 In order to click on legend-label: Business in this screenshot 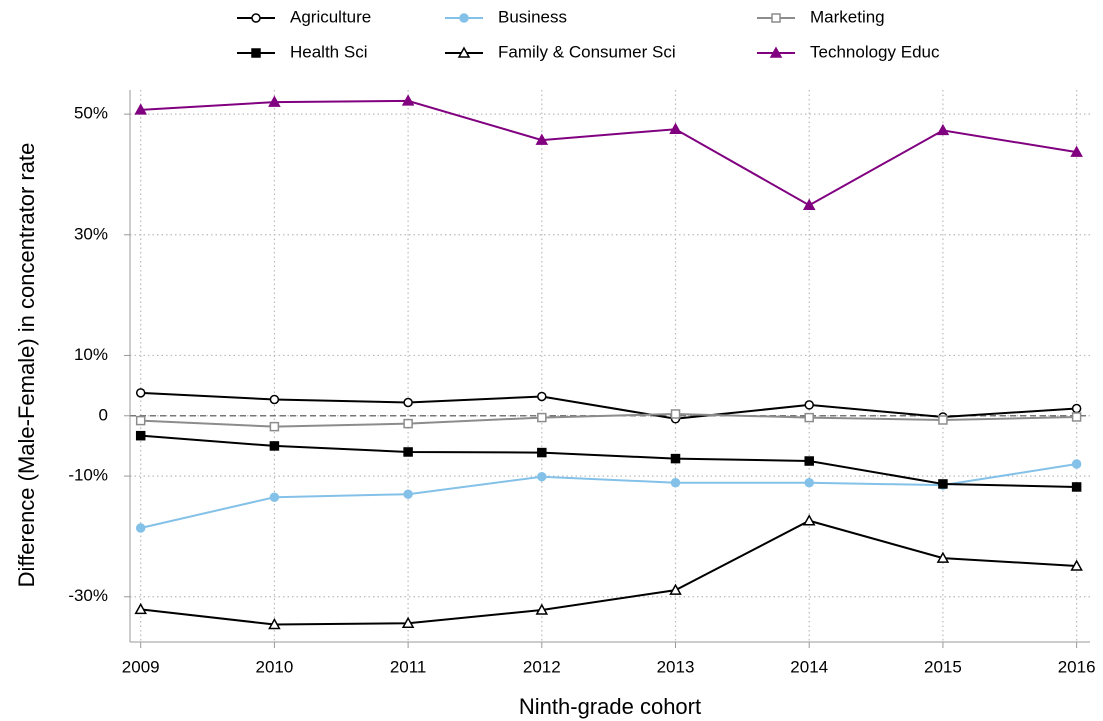, I will do `click(532, 16)`.